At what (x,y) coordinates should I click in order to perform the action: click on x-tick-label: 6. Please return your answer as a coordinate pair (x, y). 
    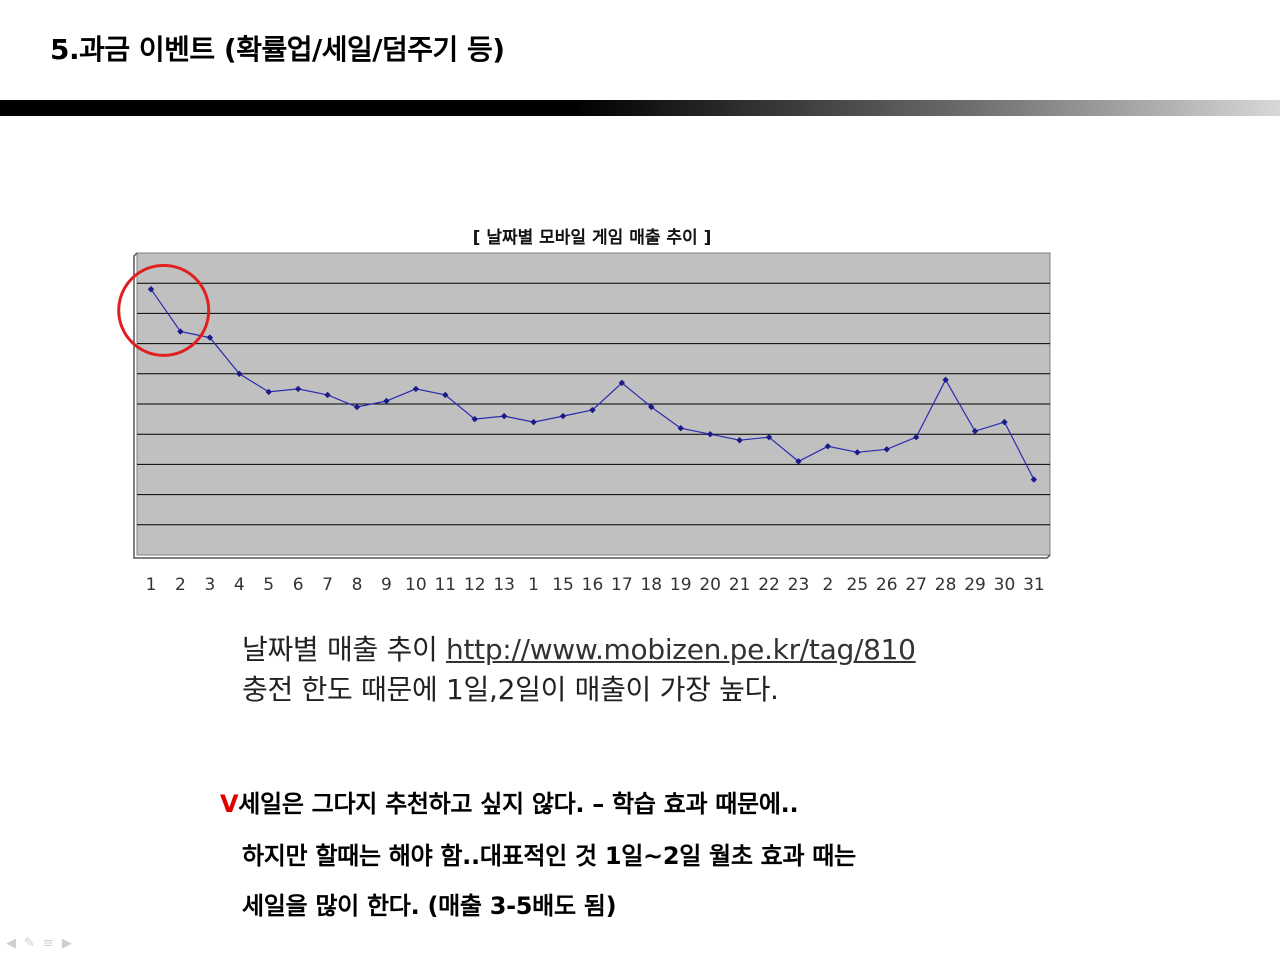
    Looking at the image, I should click on (298, 585).